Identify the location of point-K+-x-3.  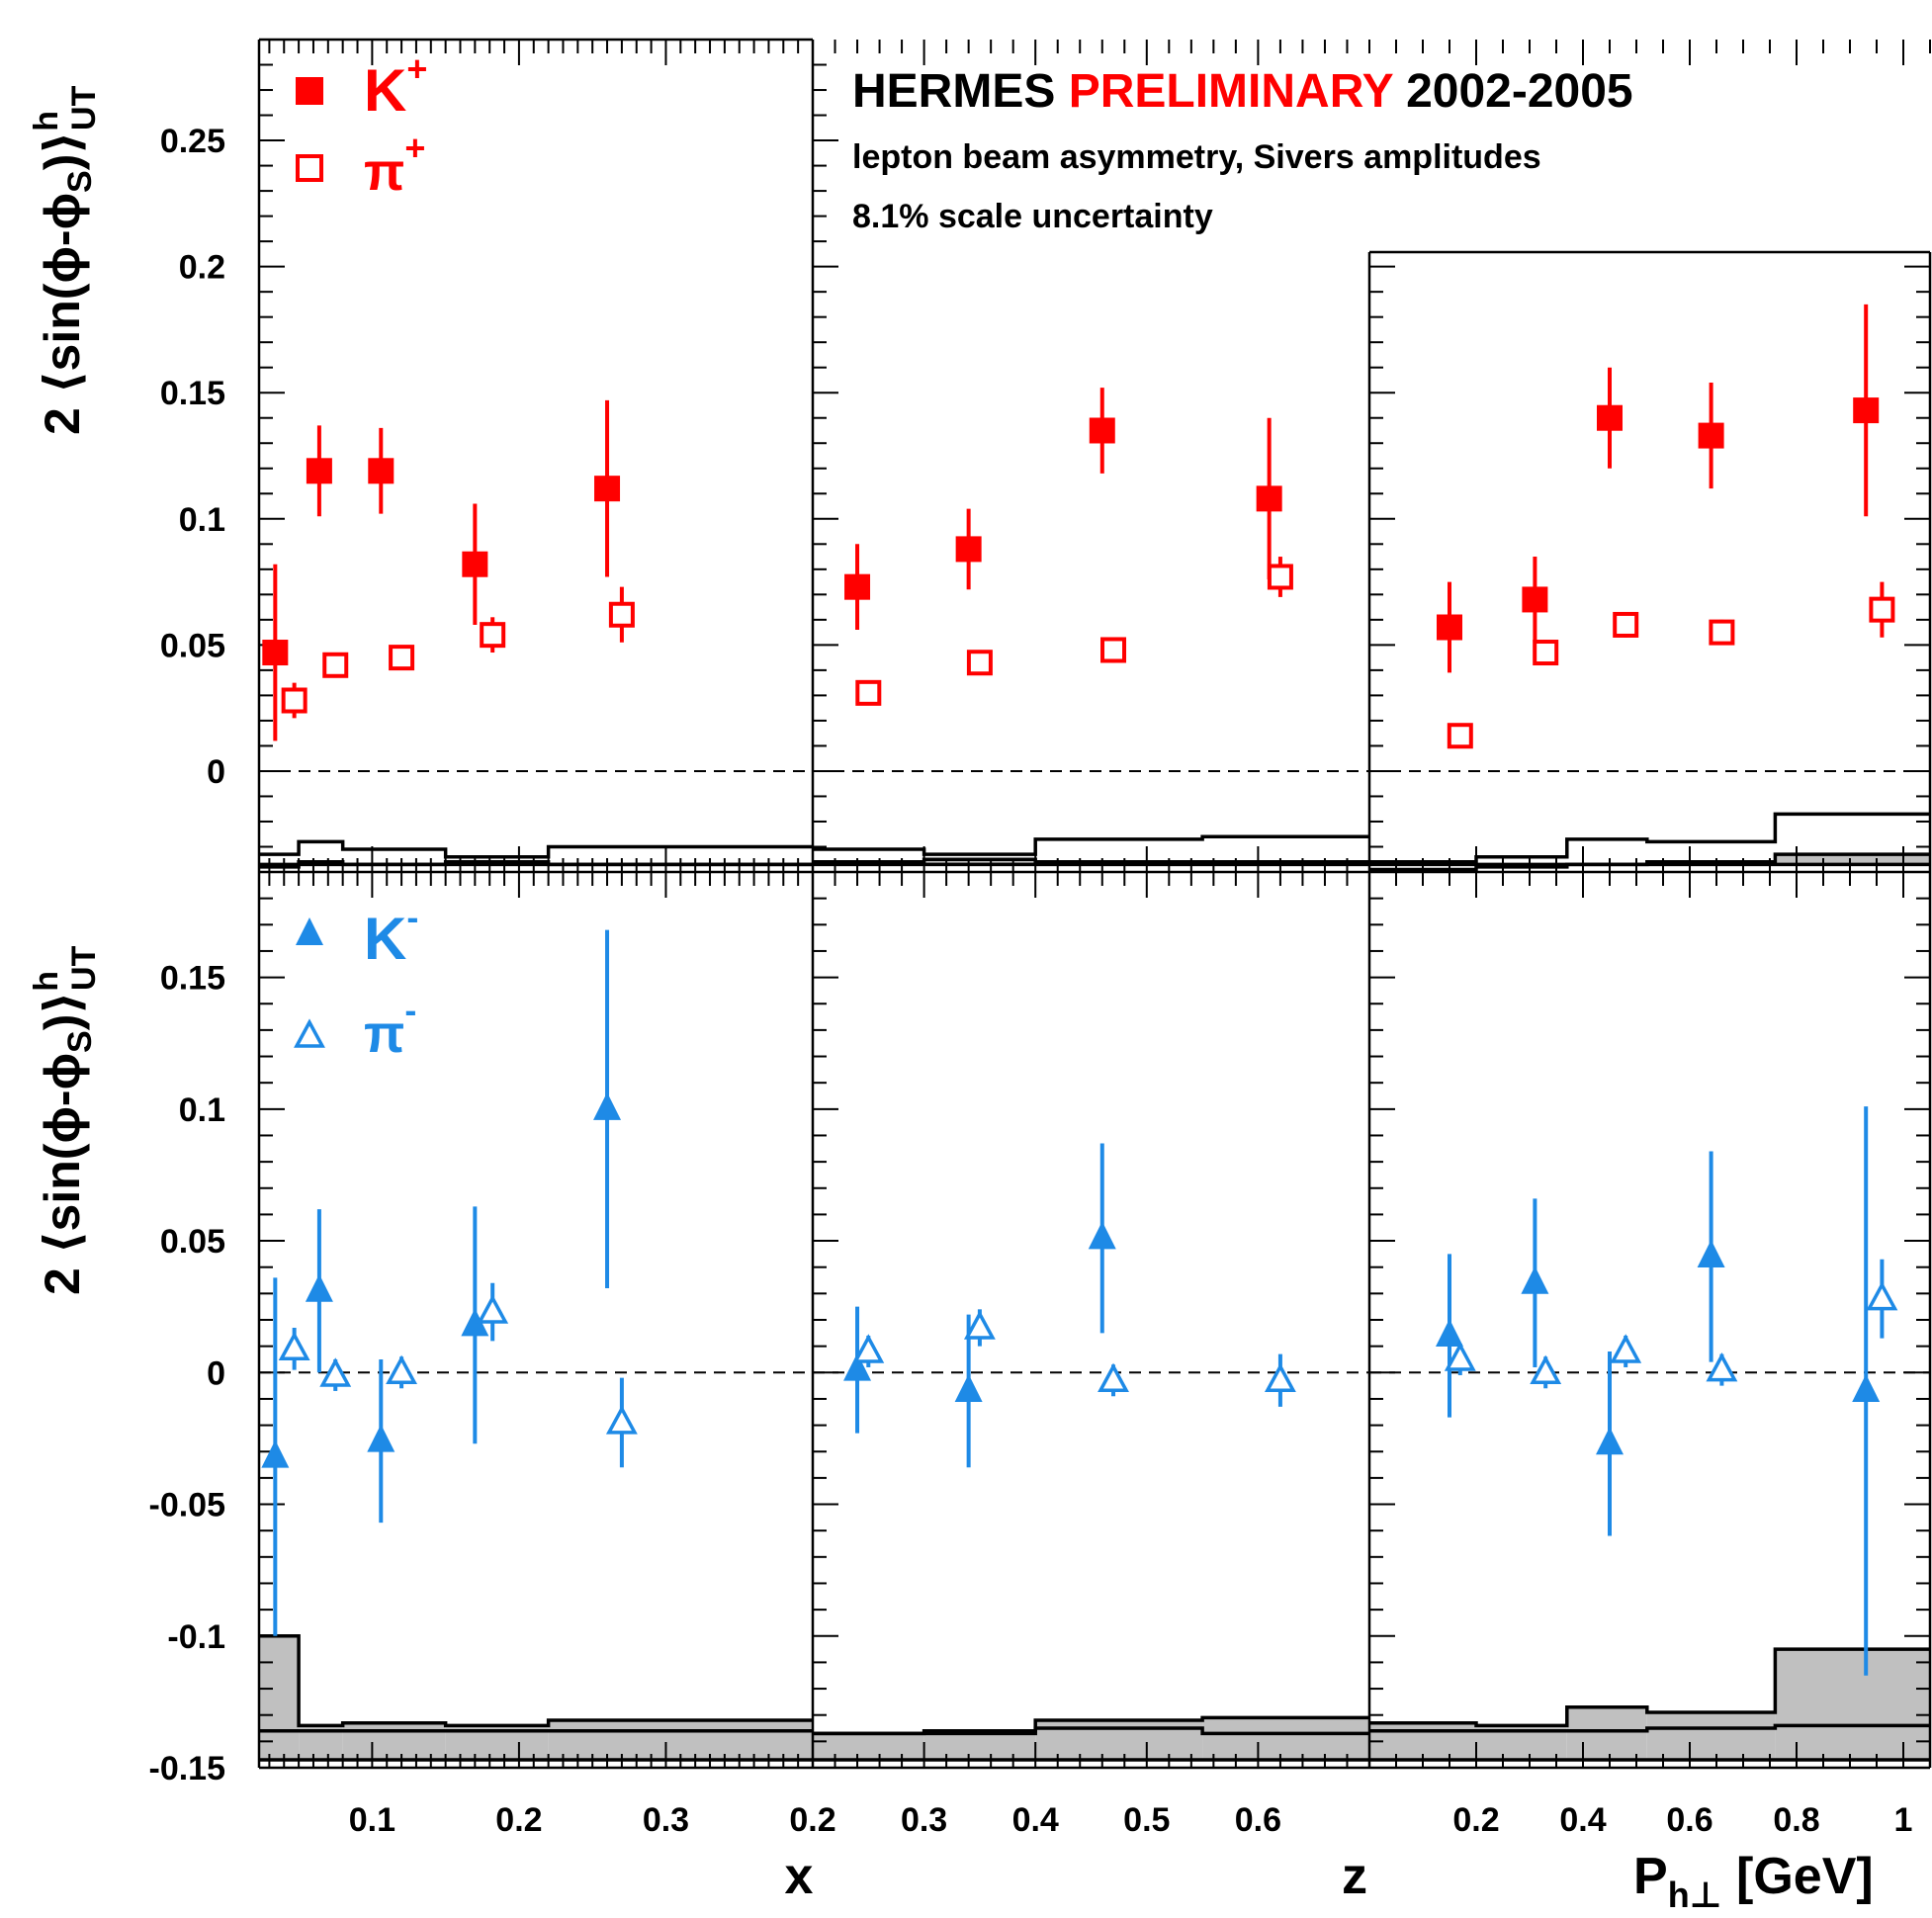
(475, 564).